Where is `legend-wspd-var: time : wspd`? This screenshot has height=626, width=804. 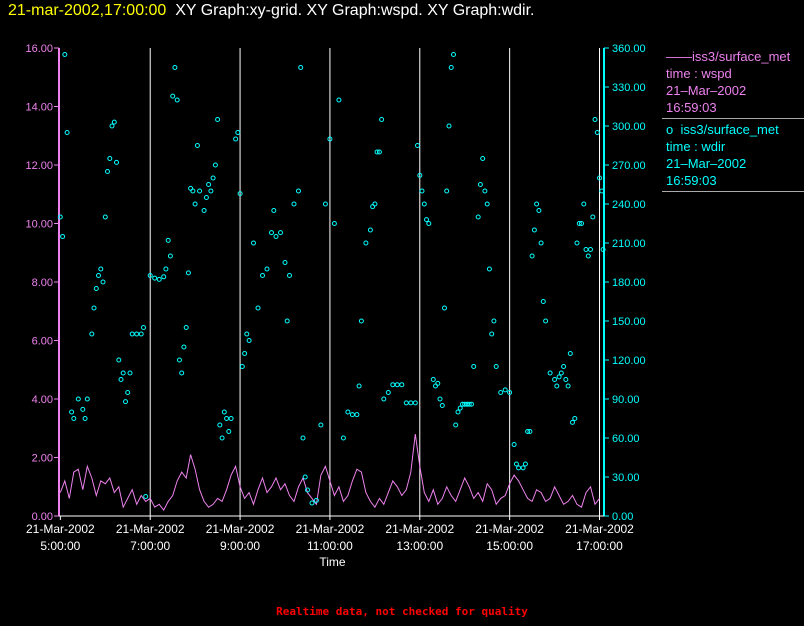
legend-wspd-var: time : wspd is located at coordinates (699, 73).